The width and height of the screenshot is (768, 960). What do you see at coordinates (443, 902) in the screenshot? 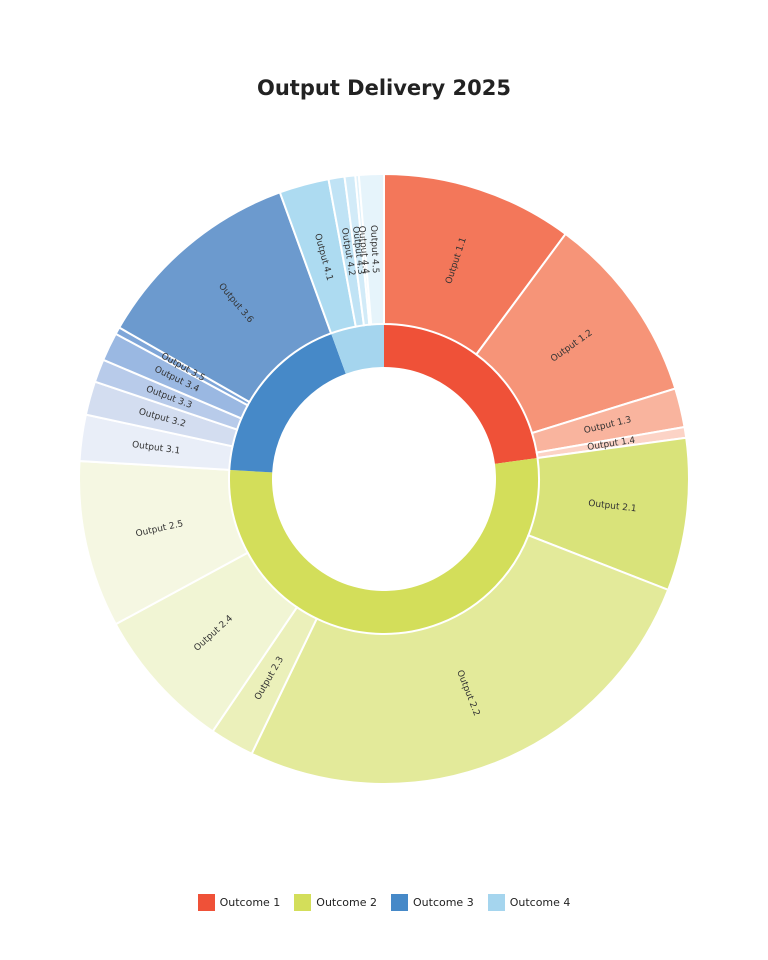
I see `legend-label: Outcome 3` at bounding box center [443, 902].